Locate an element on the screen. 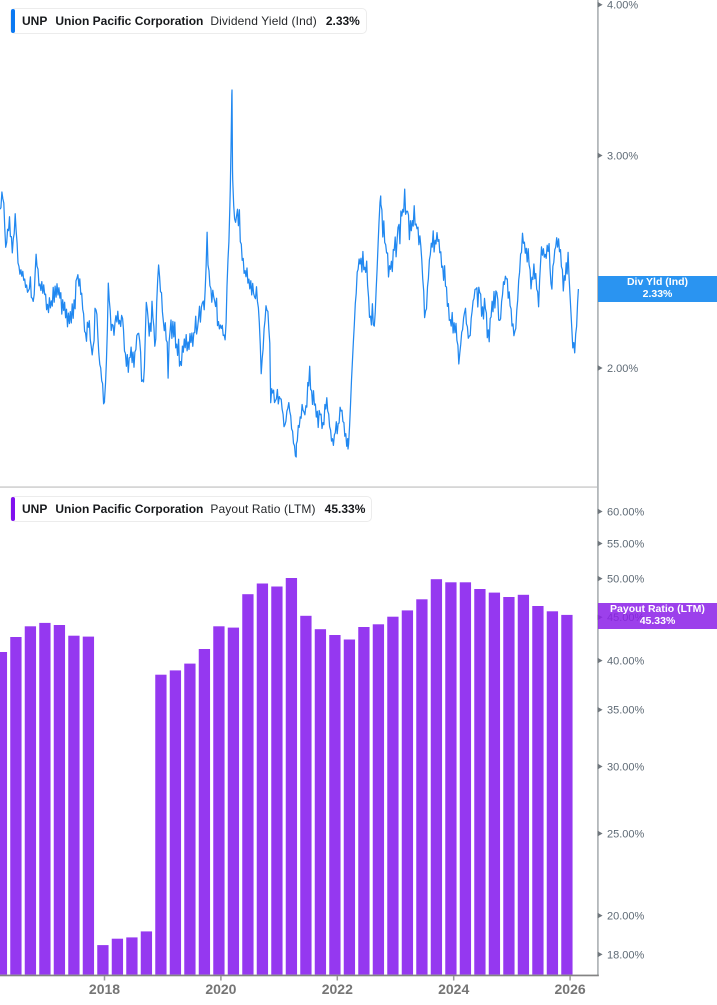  svg-text: 60.00% is located at coordinates (626, 512).